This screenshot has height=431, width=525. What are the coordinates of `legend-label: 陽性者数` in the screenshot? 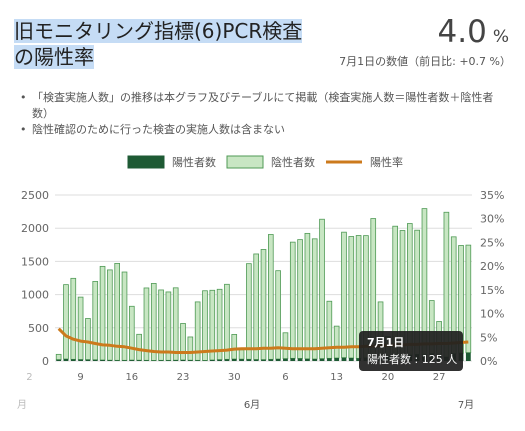 It's located at (194, 162).